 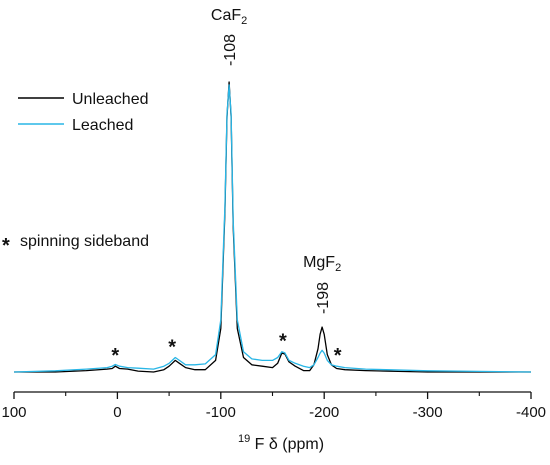 I want to click on sideband-marker-layer: * * * *, so click(x=226, y=349).